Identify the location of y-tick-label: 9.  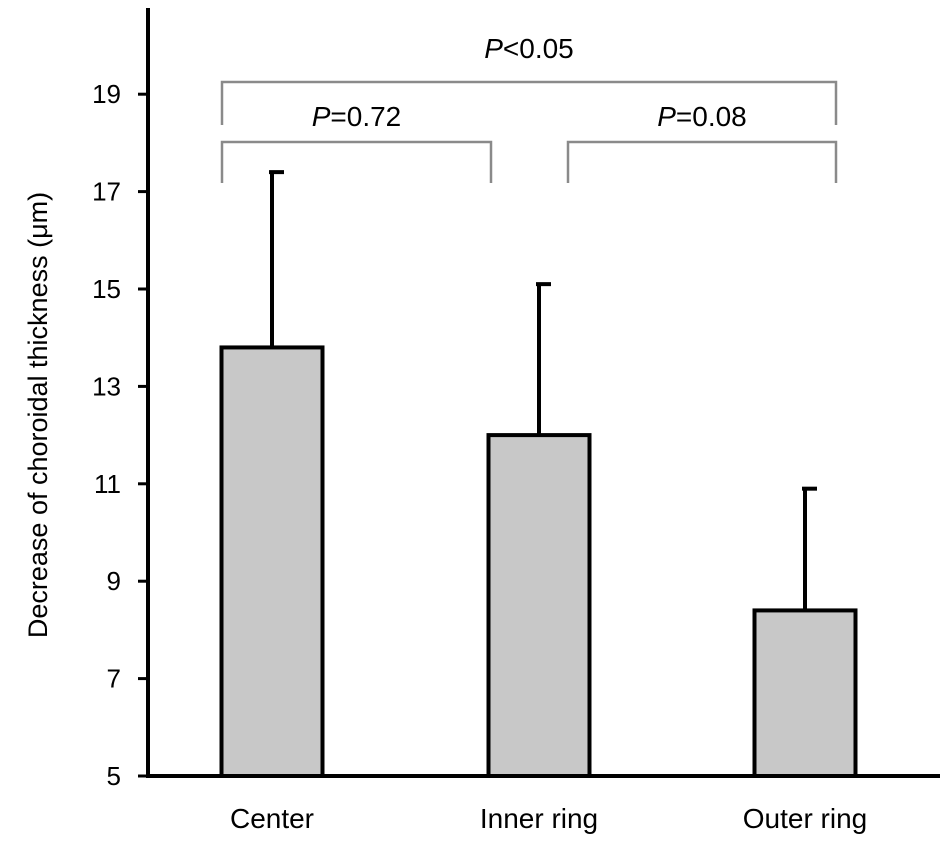
(114, 581).